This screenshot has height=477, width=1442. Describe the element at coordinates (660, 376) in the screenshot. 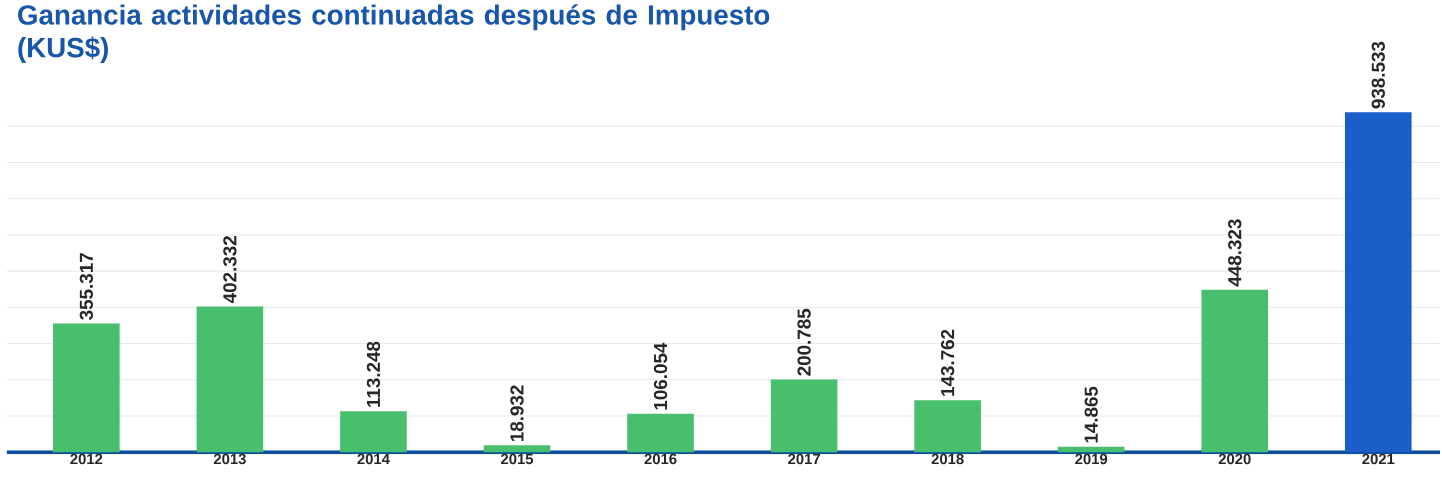

I see `data-label: 106.054` at that location.